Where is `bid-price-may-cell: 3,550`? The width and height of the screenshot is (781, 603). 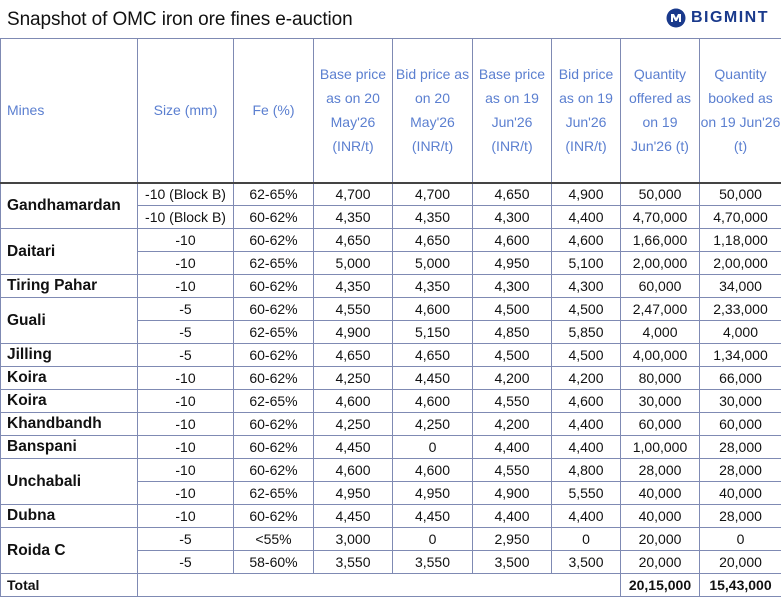
bid-price-may-cell: 3,550 is located at coordinates (432, 562).